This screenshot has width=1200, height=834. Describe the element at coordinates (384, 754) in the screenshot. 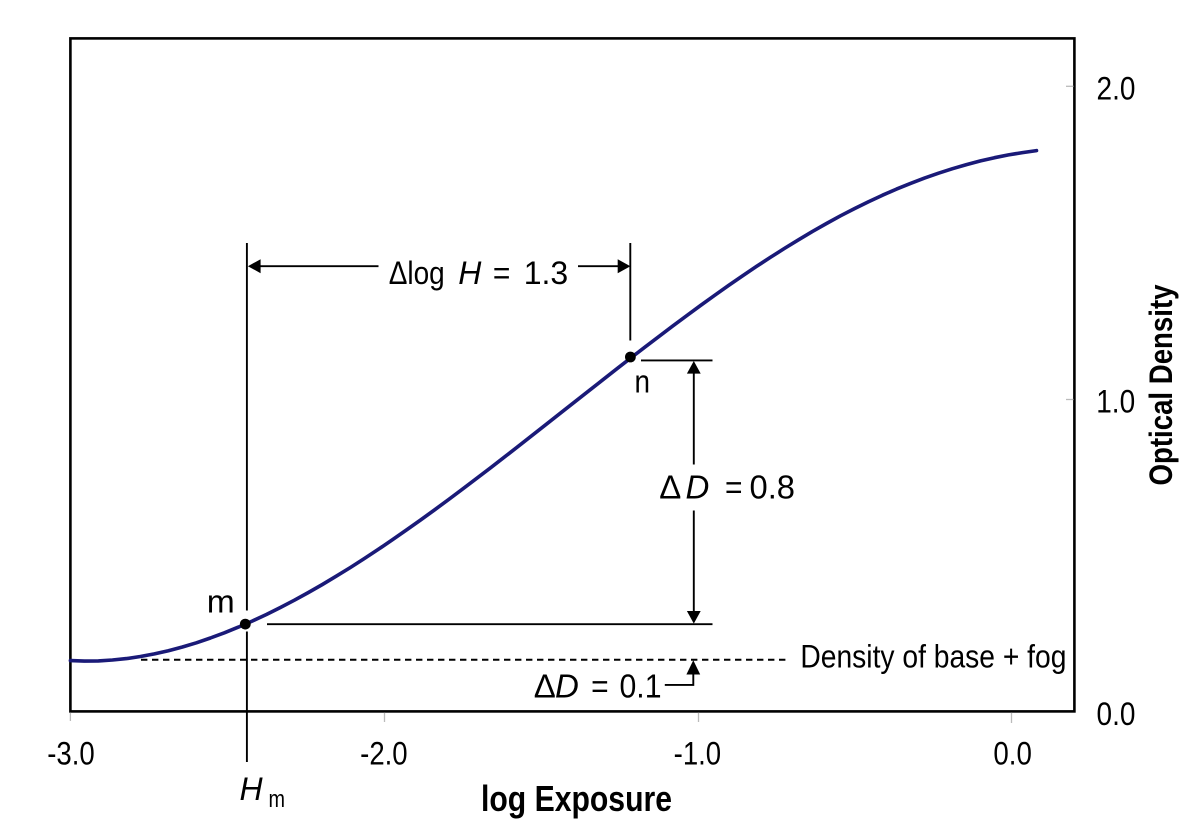

I see `svg-text: -2.0` at that location.